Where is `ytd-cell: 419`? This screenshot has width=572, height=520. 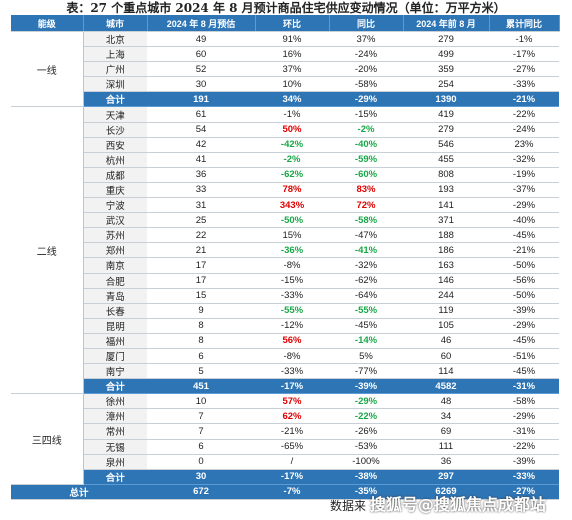
ytd-cell: 419 is located at coordinates (446, 114).